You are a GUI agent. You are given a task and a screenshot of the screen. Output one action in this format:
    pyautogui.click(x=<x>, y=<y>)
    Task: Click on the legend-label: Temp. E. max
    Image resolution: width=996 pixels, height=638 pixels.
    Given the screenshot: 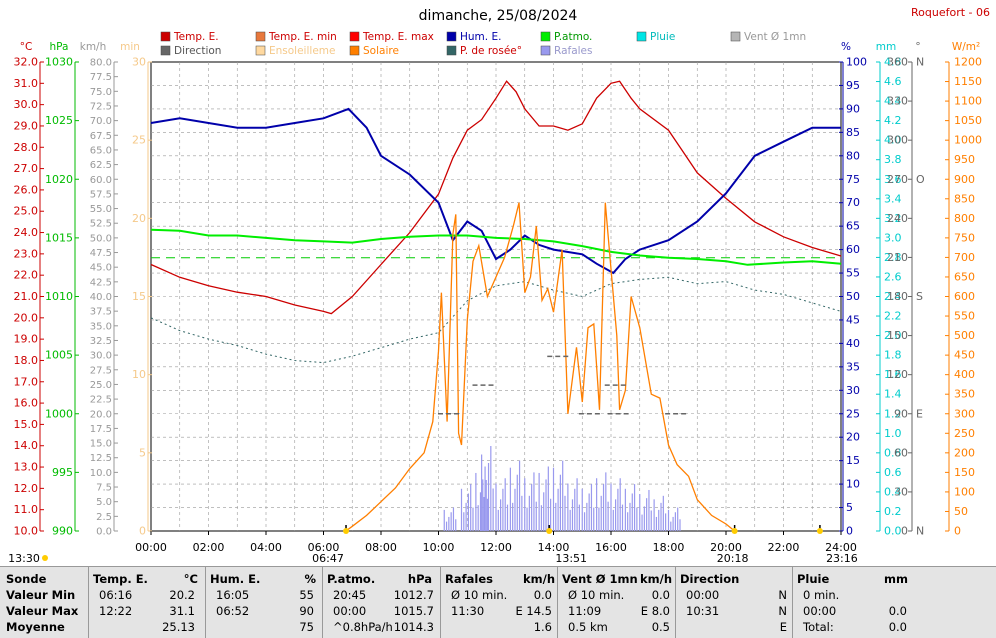 What is the action you would take?
    pyautogui.click(x=398, y=37)
    